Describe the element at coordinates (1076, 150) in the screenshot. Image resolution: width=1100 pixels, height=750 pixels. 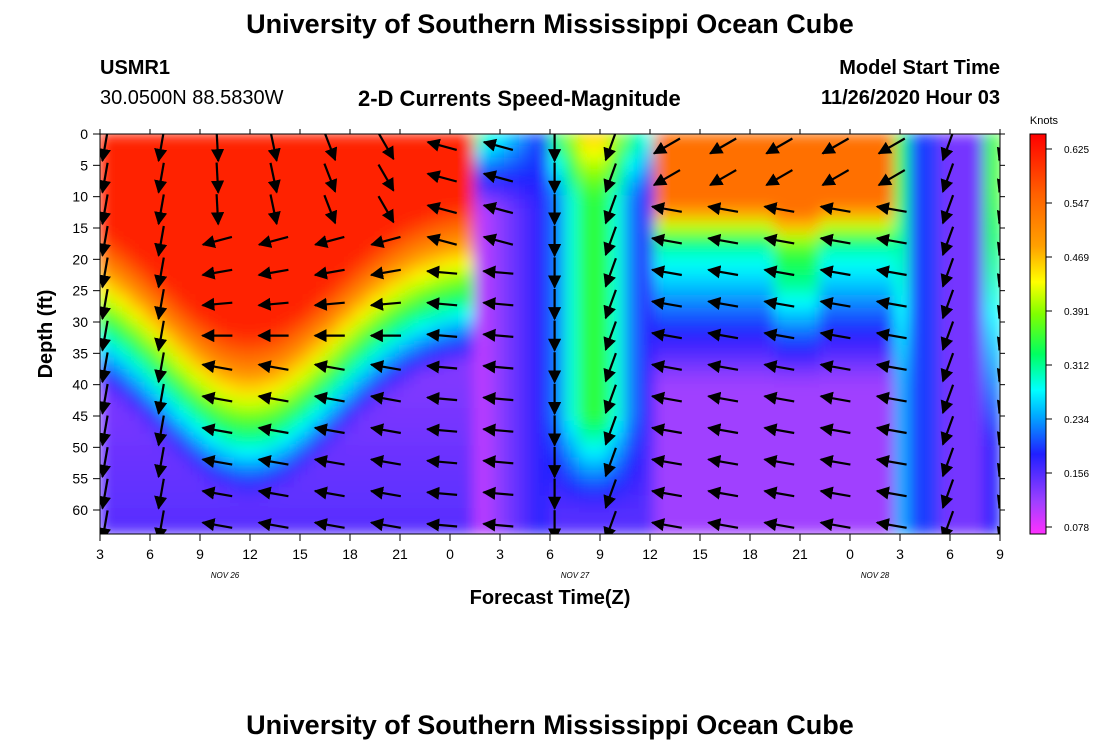
I see `colorbar-tick-label: 0.625` at that location.